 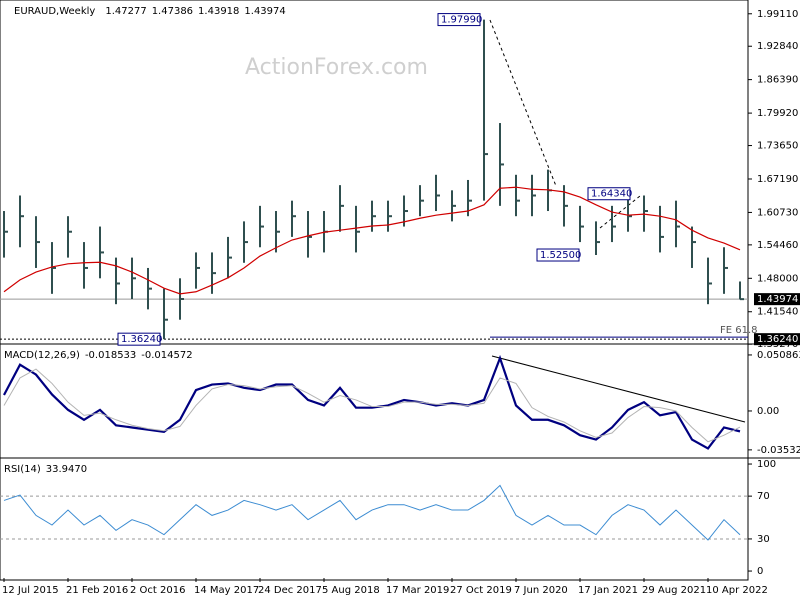 I want to click on y-tick-label: 0.00, so click(x=768, y=411).